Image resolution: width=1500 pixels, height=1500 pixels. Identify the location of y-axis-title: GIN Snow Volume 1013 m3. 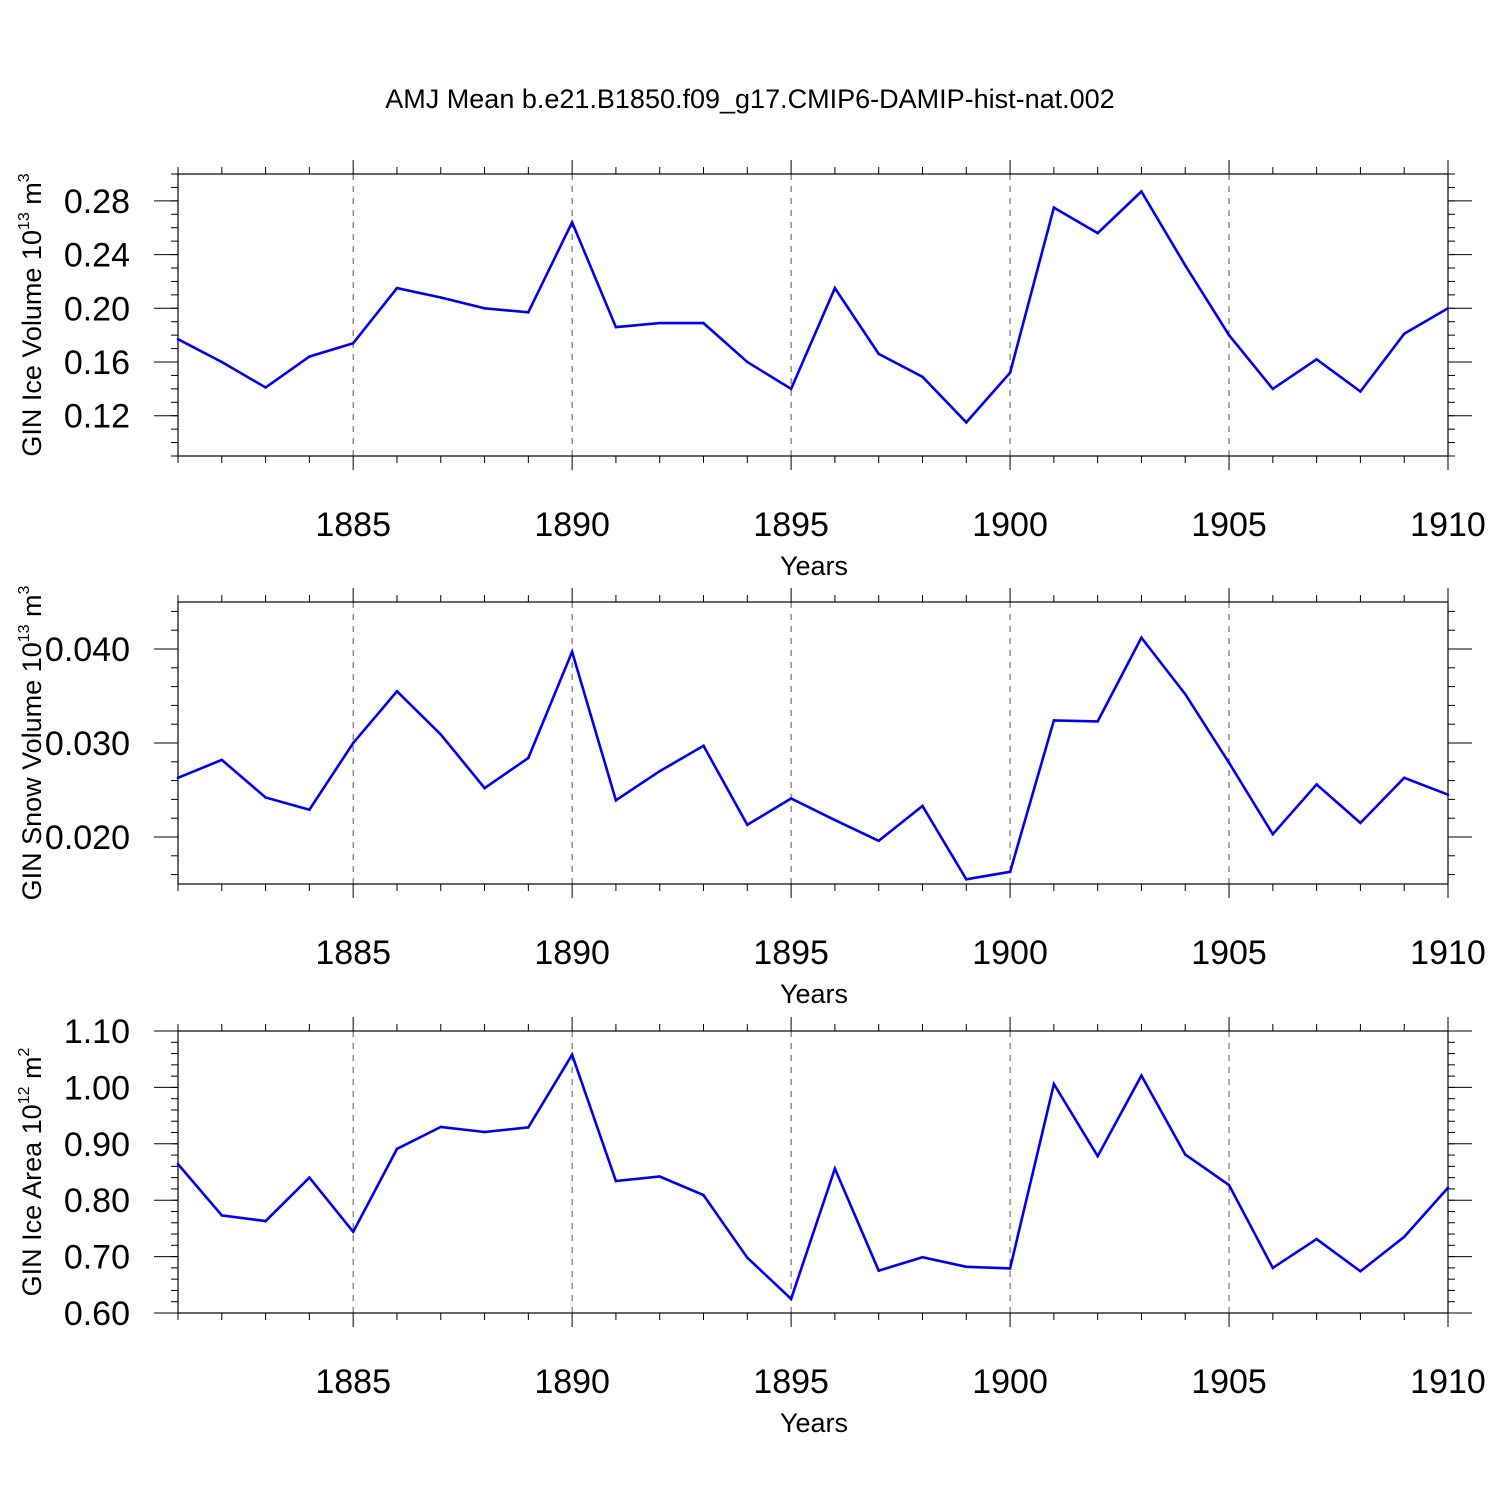
(31, 742).